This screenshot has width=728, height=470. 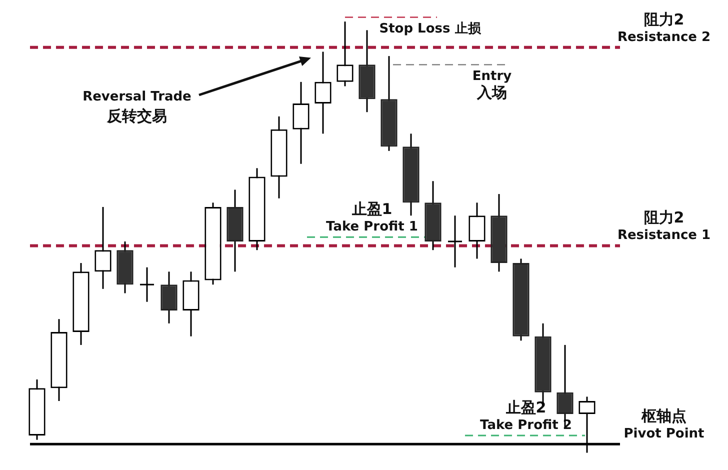 What do you see at coordinates (372, 217) in the screenshot?
I see `ref-line-label: 止盈1 Take Profit 1` at bounding box center [372, 217].